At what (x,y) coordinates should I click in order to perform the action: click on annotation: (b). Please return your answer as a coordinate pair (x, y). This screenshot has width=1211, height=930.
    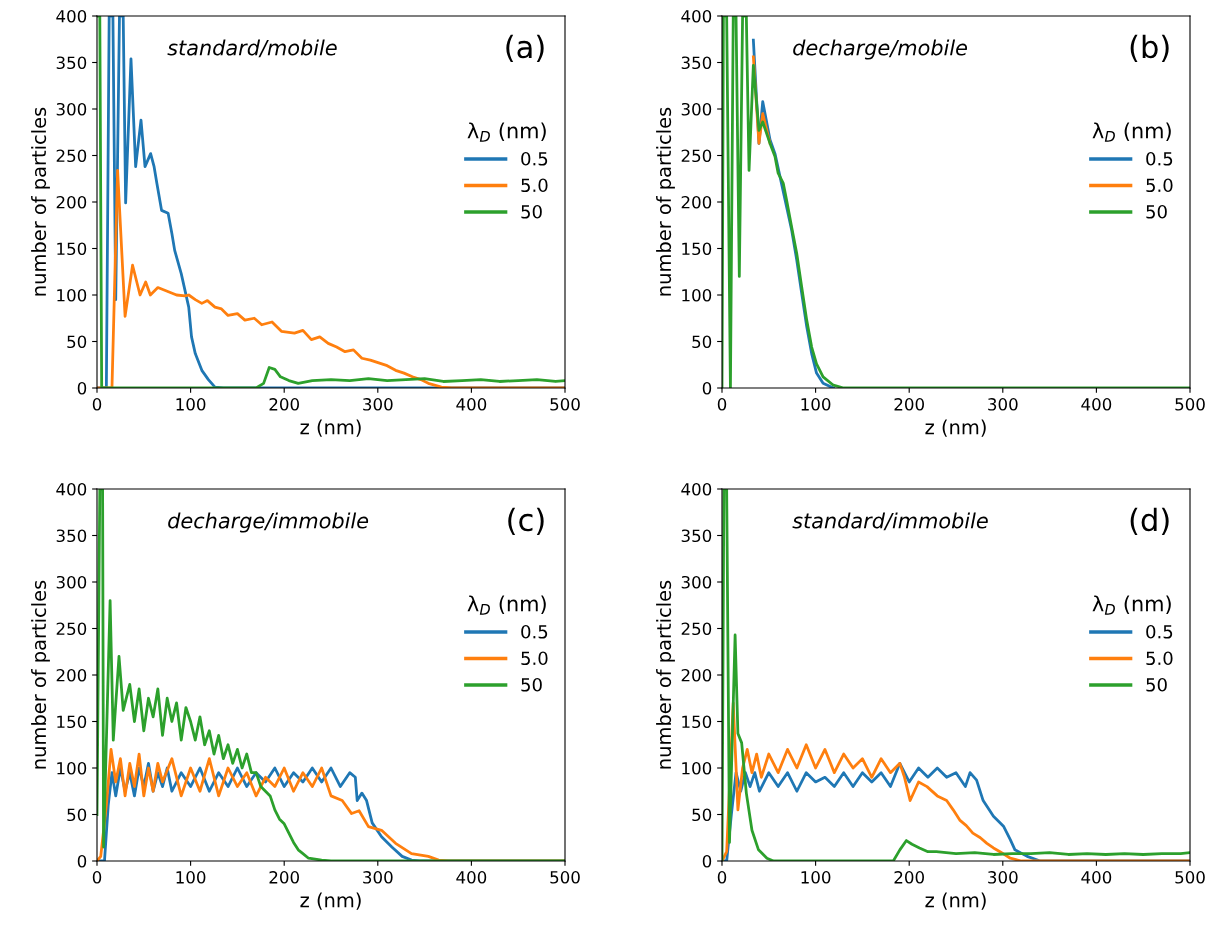
    Looking at the image, I should click on (1149, 48).